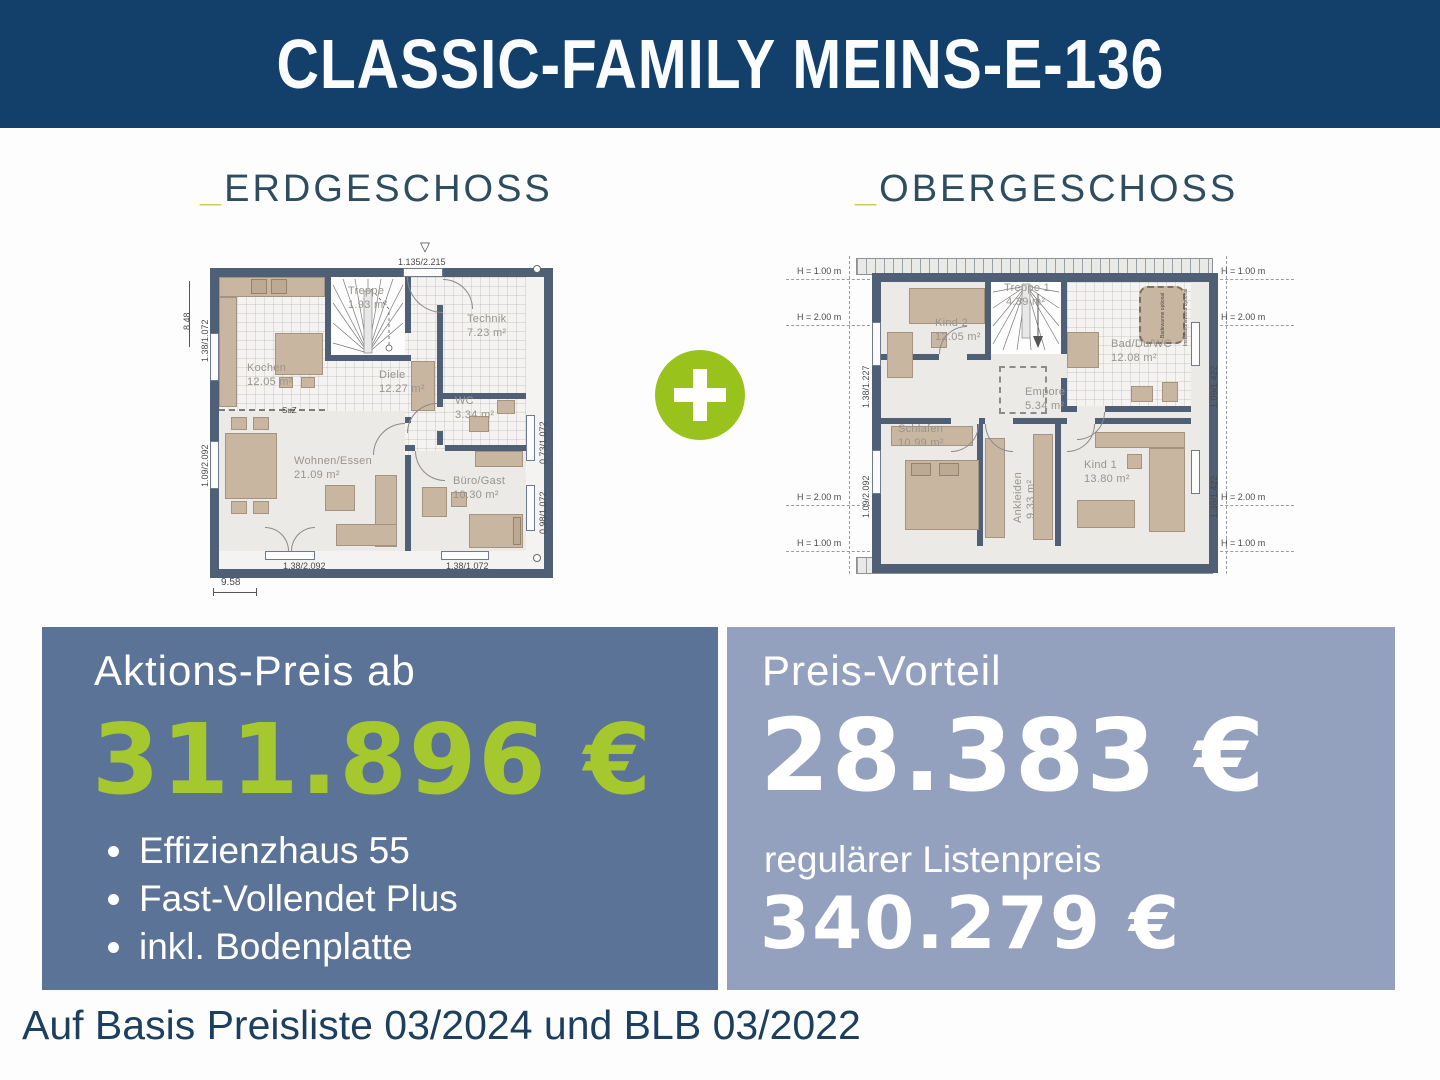 This screenshot has height=1080, width=1440. What do you see at coordinates (1013, 755) in the screenshot?
I see `advantage-value: 28.383 €` at bounding box center [1013, 755].